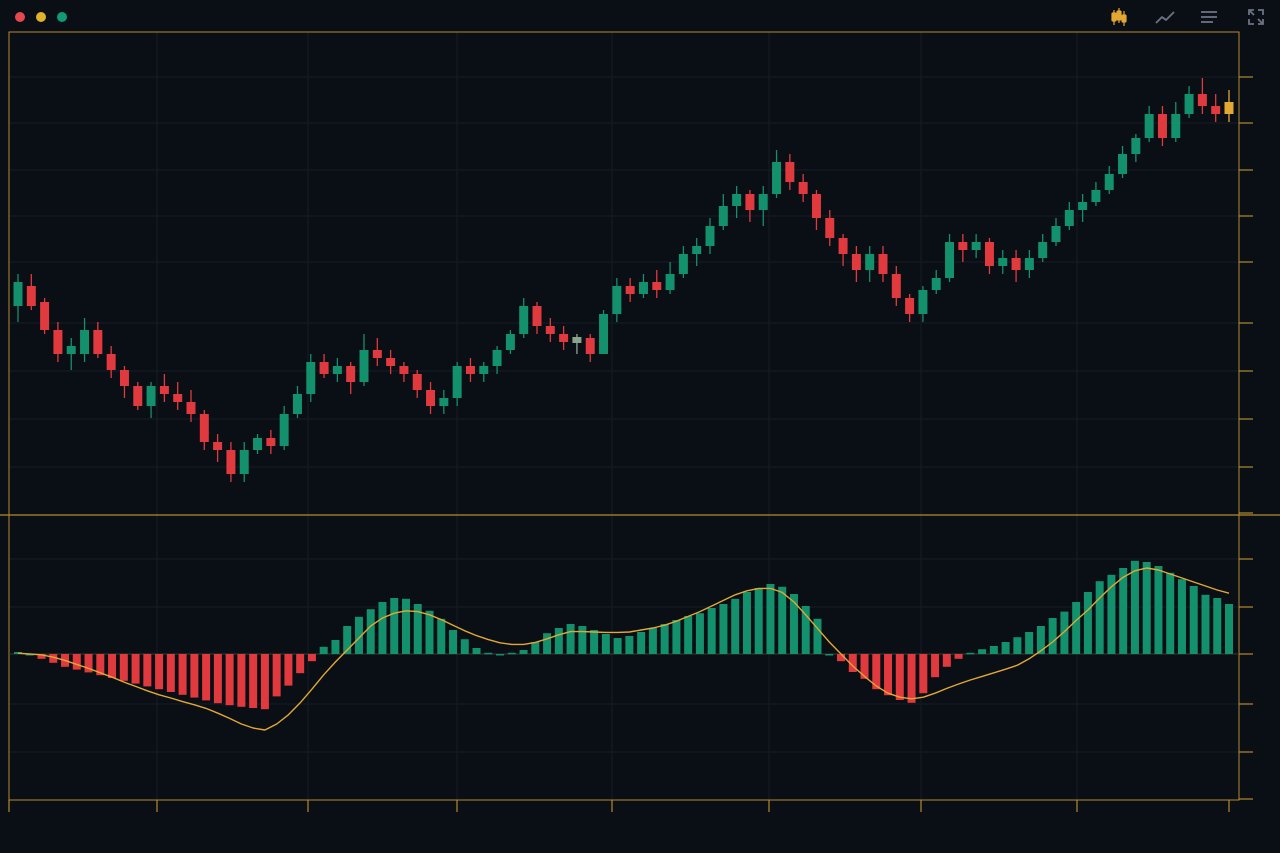 Image resolution: width=1280 pixels, height=853 pixels. I want to click on close-button, so click(20, 17).